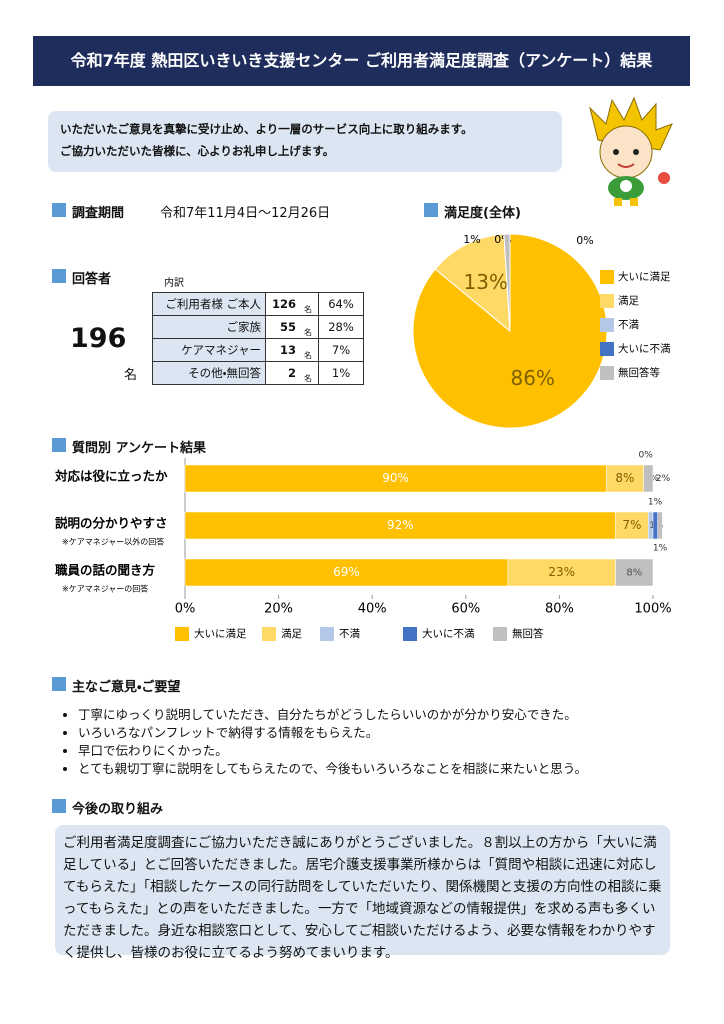  I want to click on pie-label: 0%, so click(584, 240).